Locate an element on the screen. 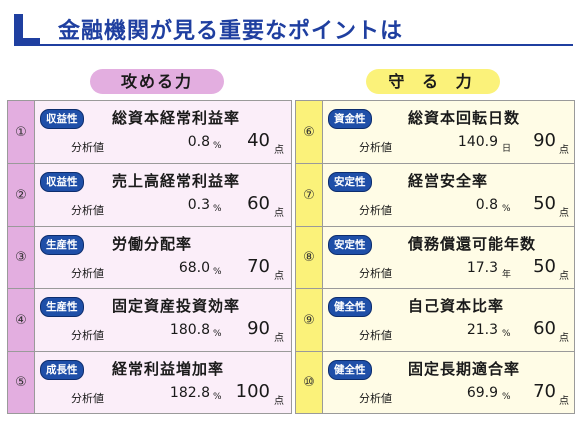 This screenshot has height=424, width=585. title-corner-mark is located at coordinates (27, 30).